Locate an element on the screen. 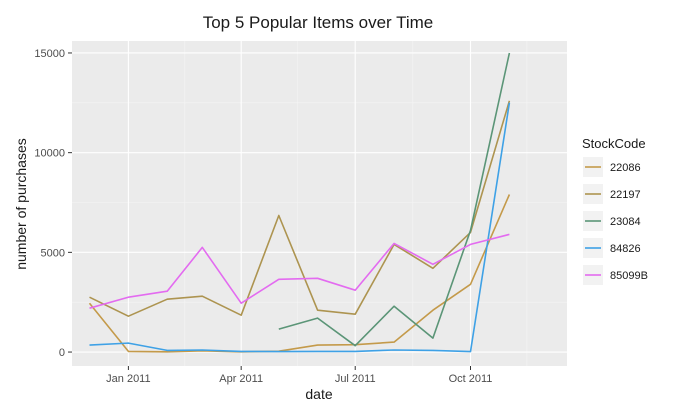 Image resolution: width=673 pixels, height=419 pixels. x-axis-ticks: Jan 2011 Apr 2011 Jul 2011 Oct 2011 is located at coordinates (299, 375).